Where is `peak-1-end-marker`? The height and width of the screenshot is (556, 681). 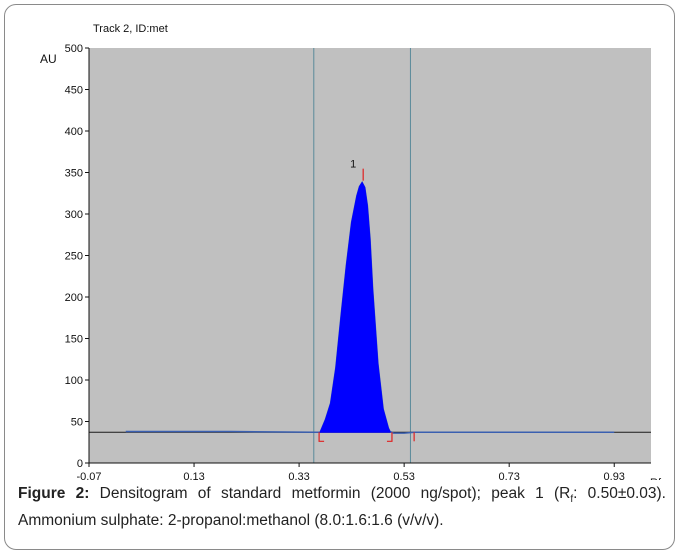
peak-1-end-marker is located at coordinates (389, 437).